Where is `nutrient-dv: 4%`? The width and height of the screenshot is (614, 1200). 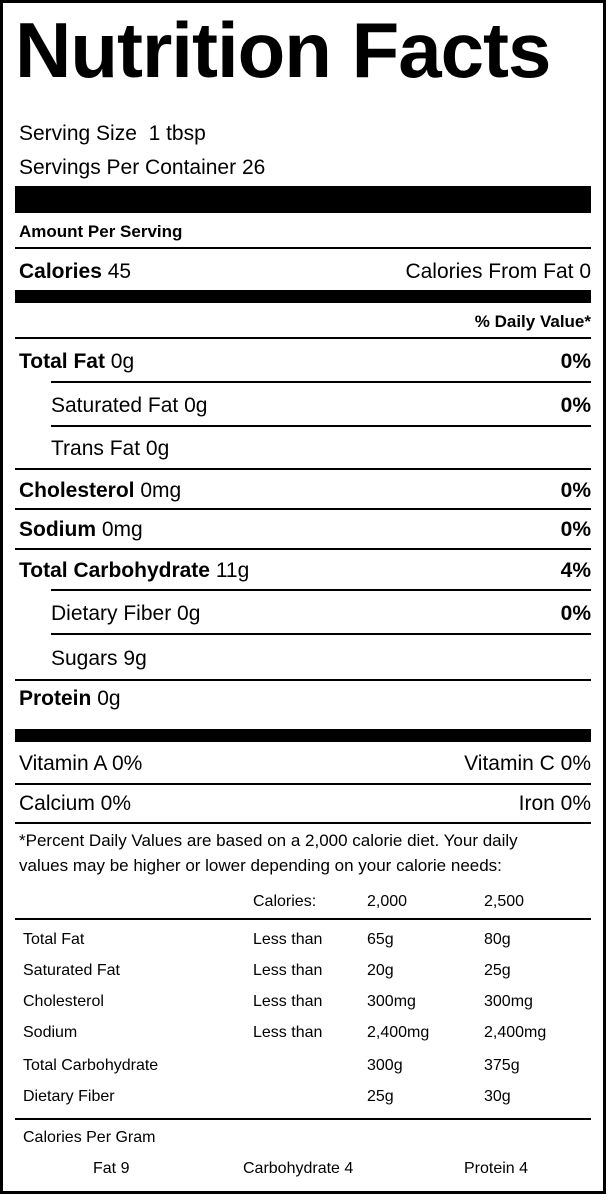 nutrient-dv: 4% is located at coordinates (575, 570).